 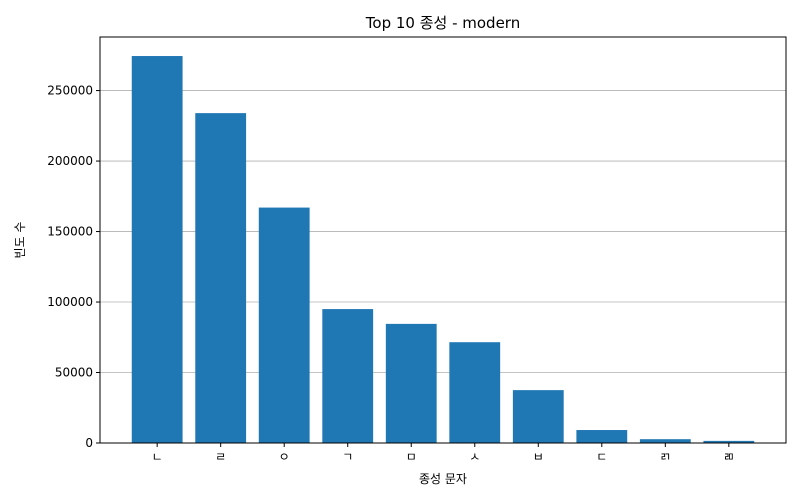 I want to click on bar-ㅇ, so click(x=284, y=325).